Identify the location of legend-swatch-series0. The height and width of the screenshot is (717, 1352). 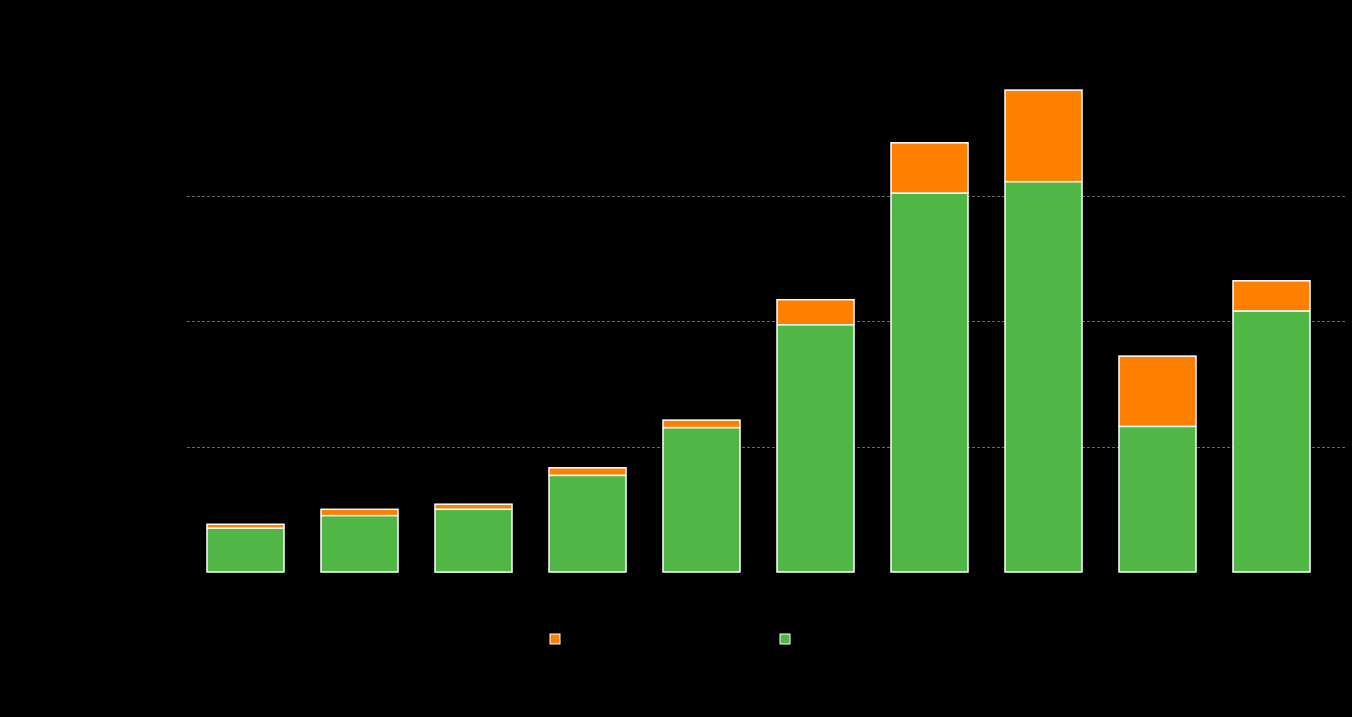
(785, 639).